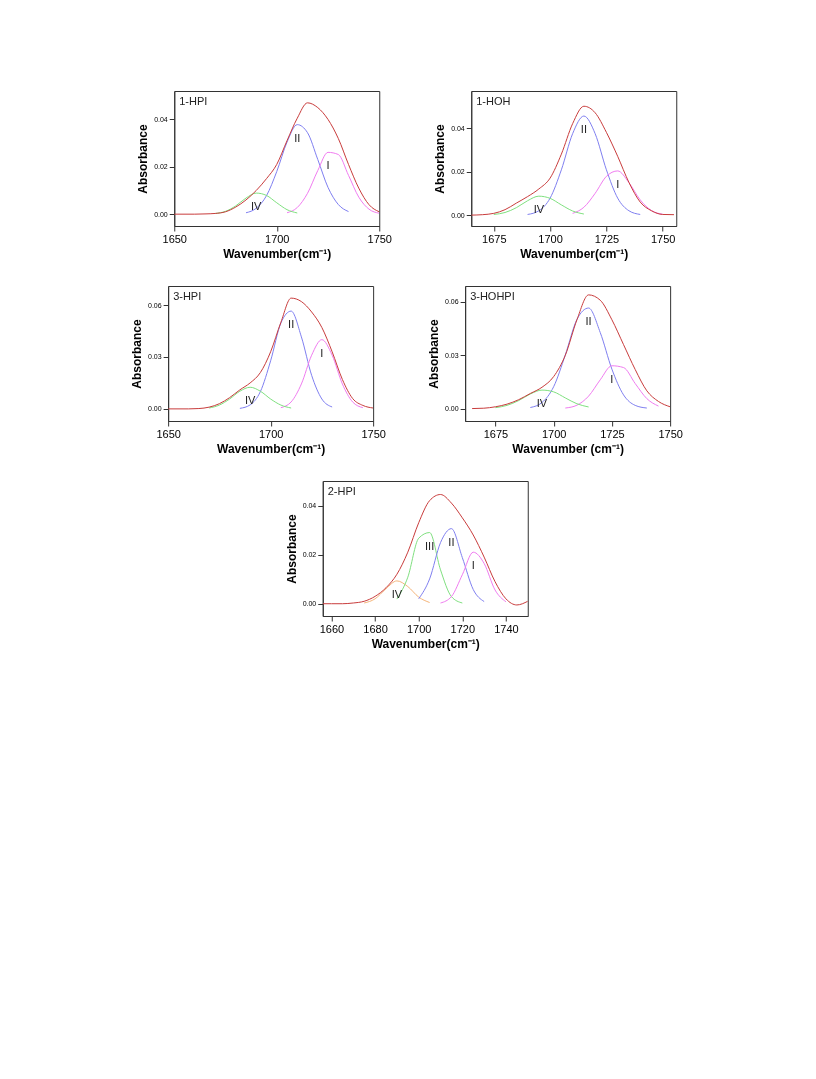 The width and height of the screenshot is (816, 1079). What do you see at coordinates (492, 296) in the screenshot?
I see `chart-title: 3-HOHPI` at bounding box center [492, 296].